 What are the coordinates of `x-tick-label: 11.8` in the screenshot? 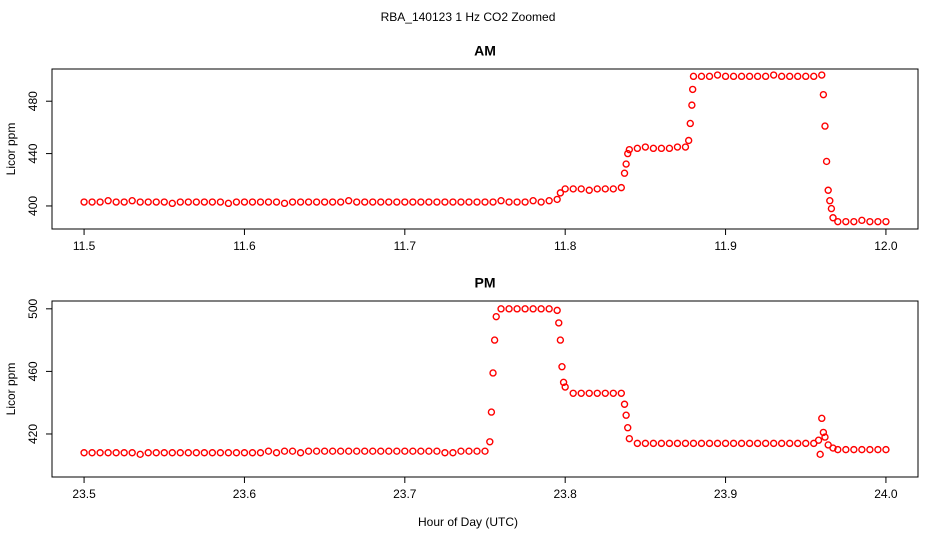 It's located at (565, 246).